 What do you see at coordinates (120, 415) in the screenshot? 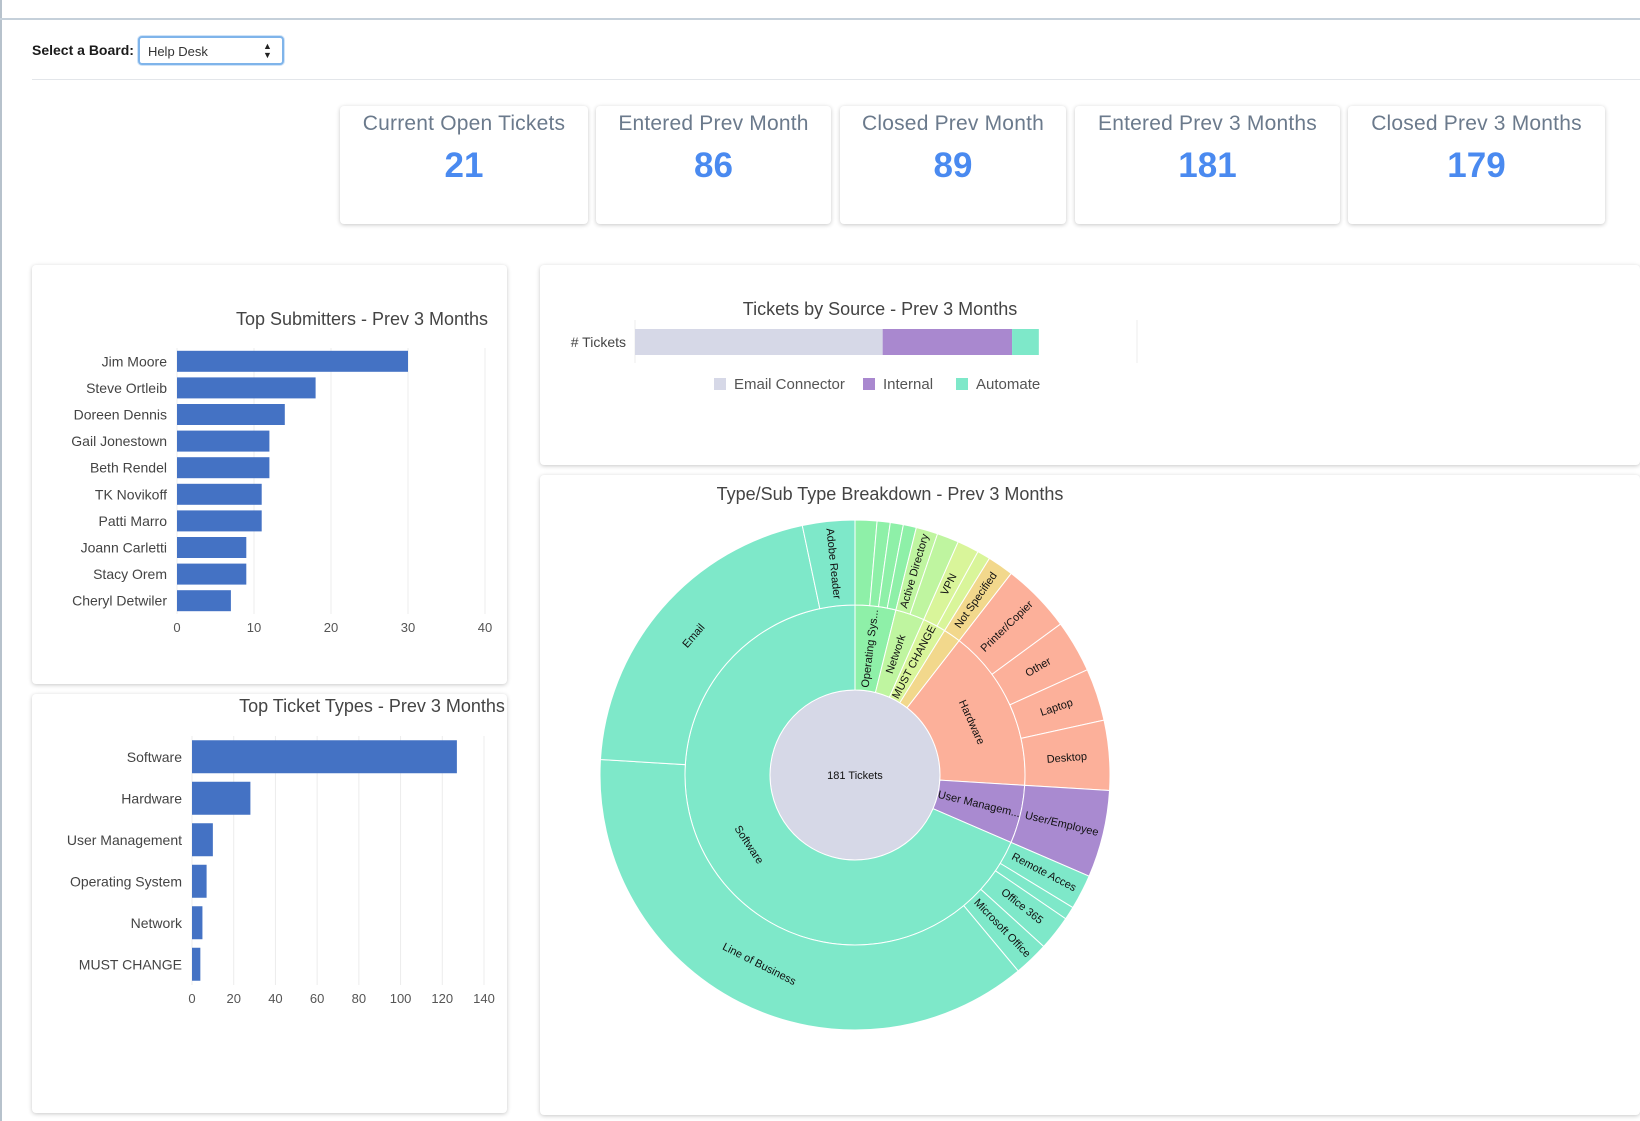
I see `y-category-label: Doreen Dennis` at bounding box center [120, 415].